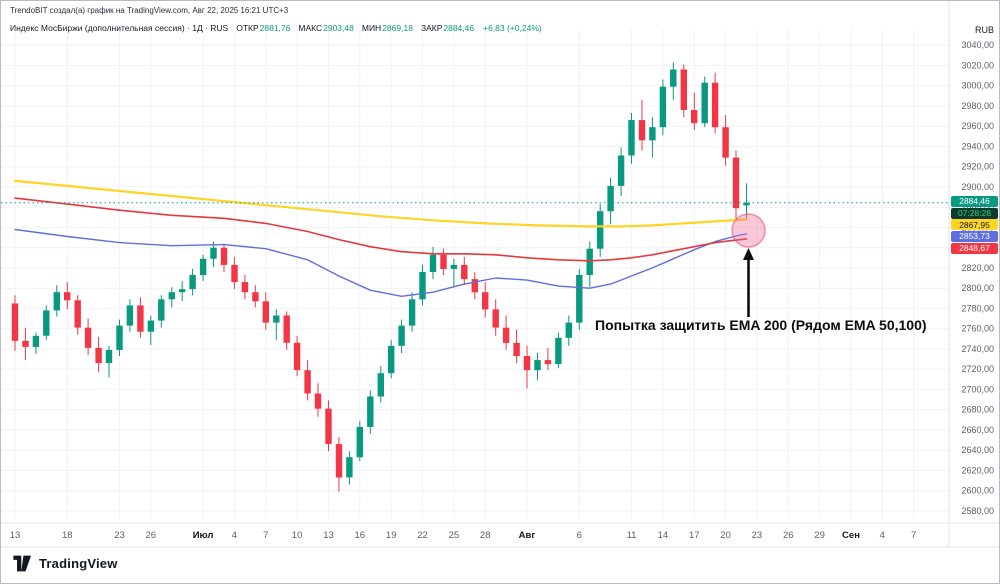 The width and height of the screenshot is (1000, 584). Describe the element at coordinates (977, 268) in the screenshot. I see `price-tick-label: 2820,00` at that location.